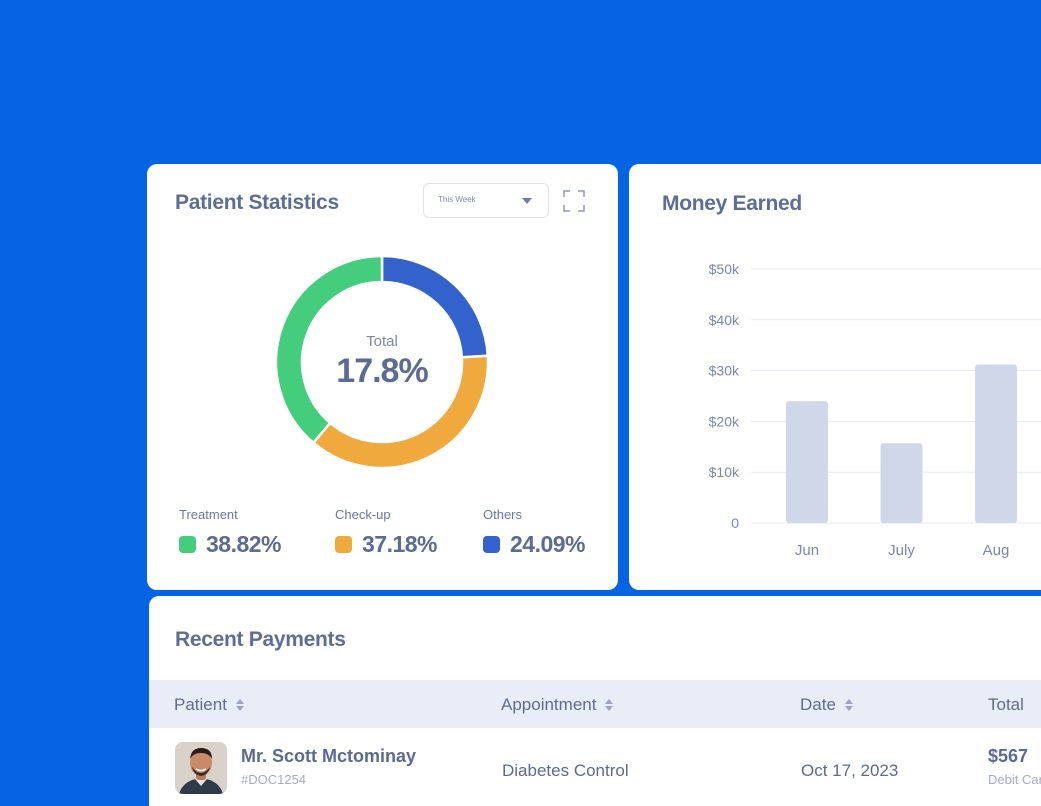 The width and height of the screenshot is (1041, 806). I want to click on avatar, so click(201, 768).